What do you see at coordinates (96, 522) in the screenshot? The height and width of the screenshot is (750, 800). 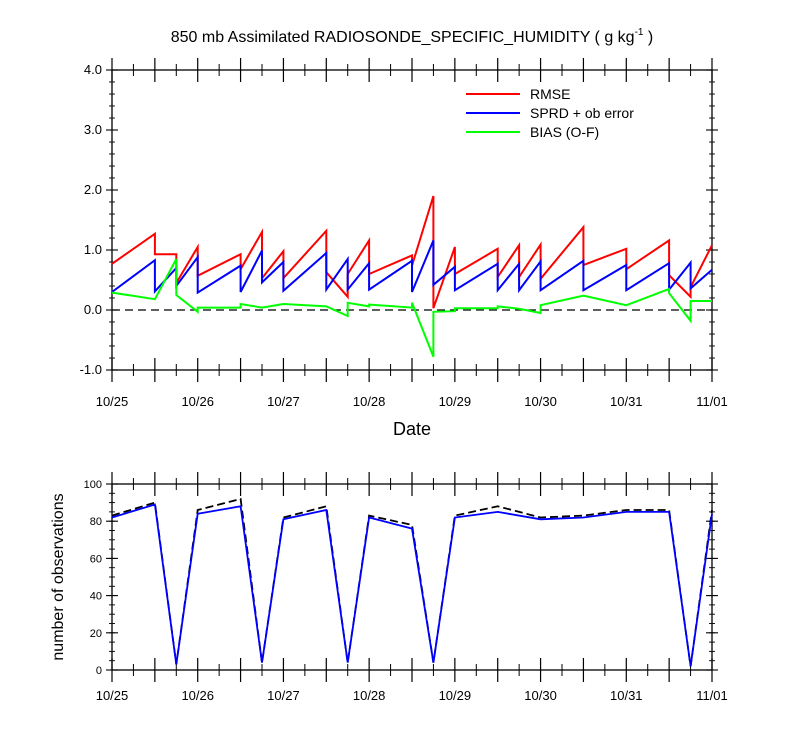 I see `y-tick-label: 80` at bounding box center [96, 522].